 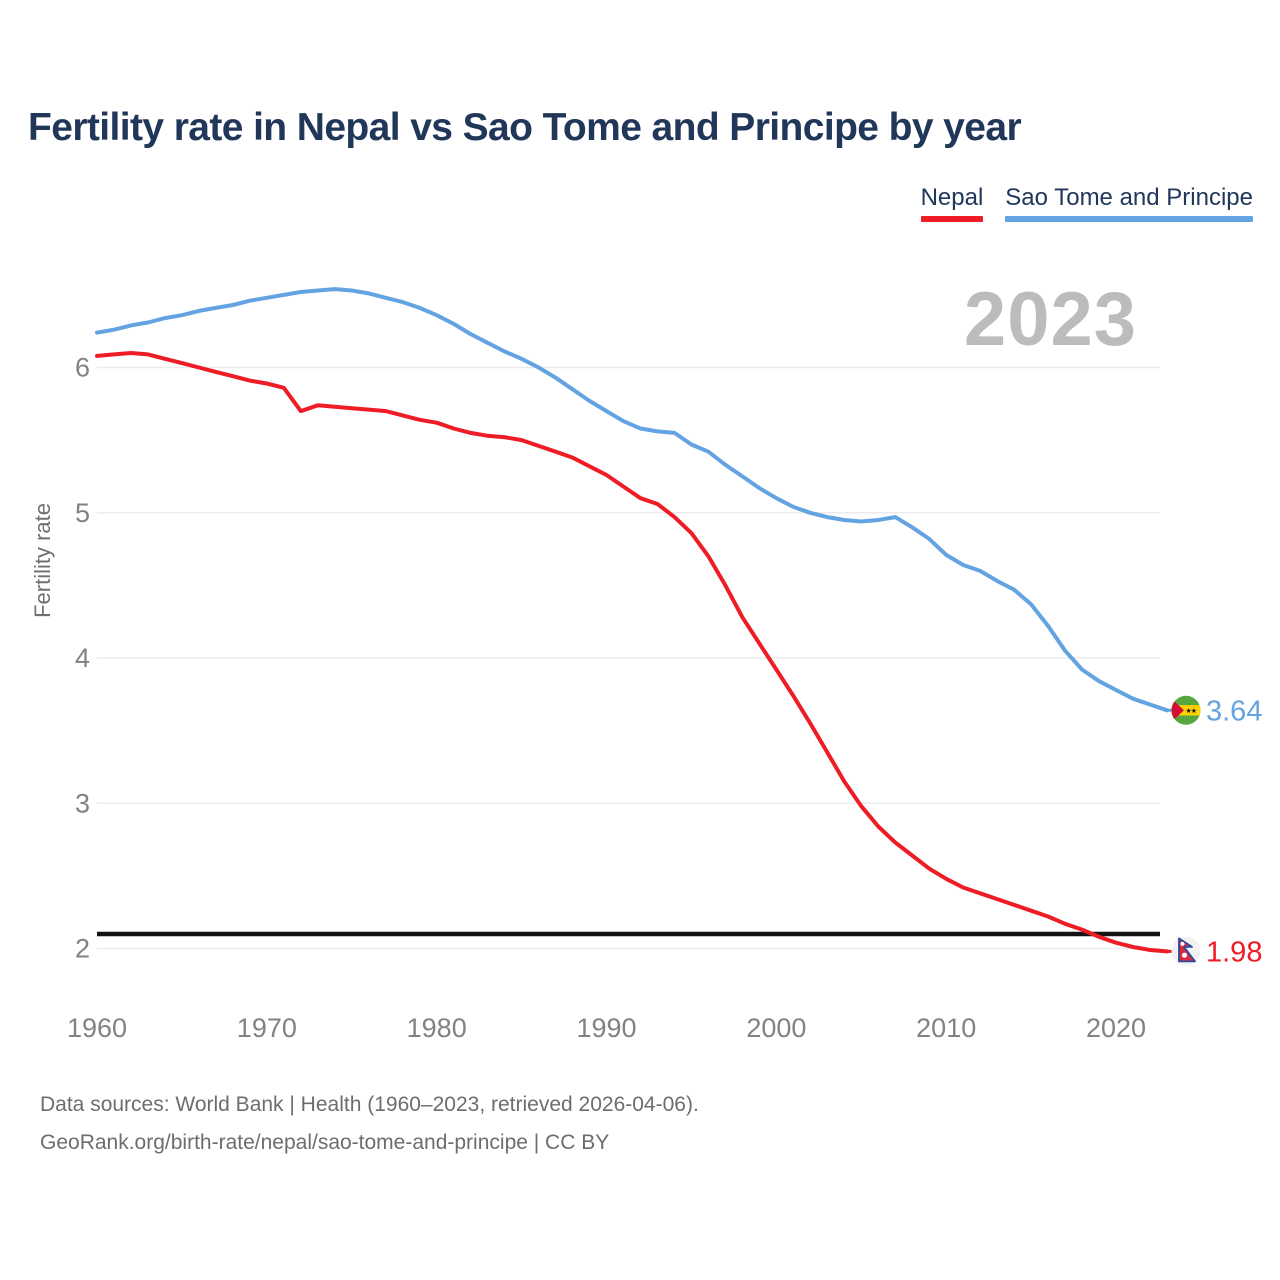 What do you see at coordinates (97, 1028) in the screenshot?
I see `x-tick-label: 1960` at bounding box center [97, 1028].